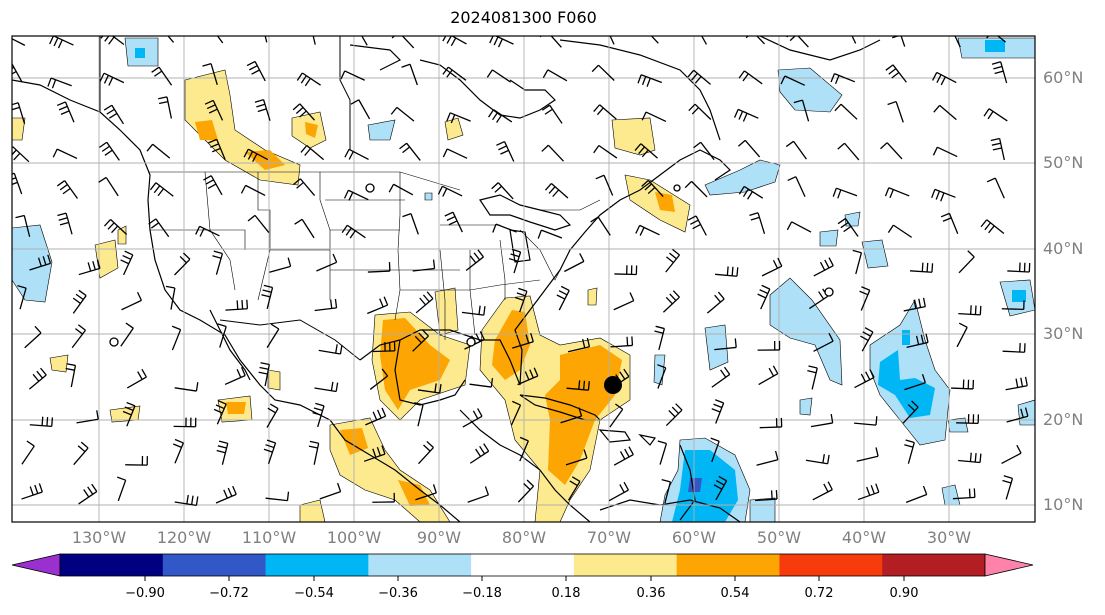 The image size is (1105, 615). What do you see at coordinates (819, 593) in the screenshot?
I see `colorbar-tick-label: 0.72` at bounding box center [819, 593].